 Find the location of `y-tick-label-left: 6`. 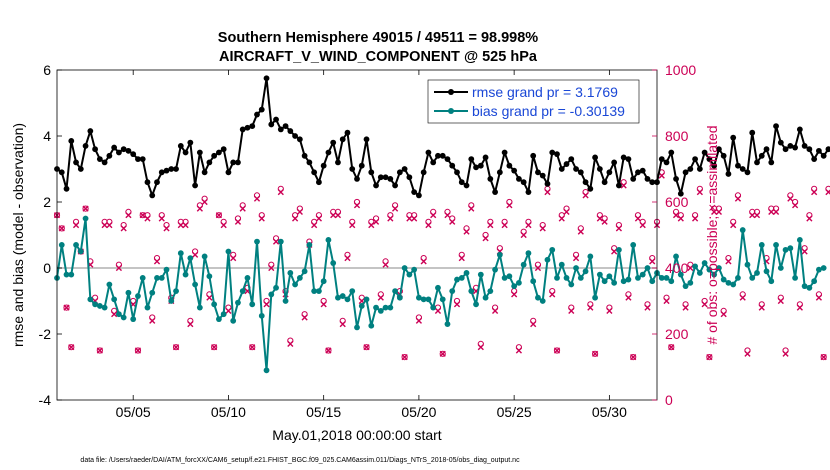

y-tick-label-left: 6 is located at coordinates (47, 70).